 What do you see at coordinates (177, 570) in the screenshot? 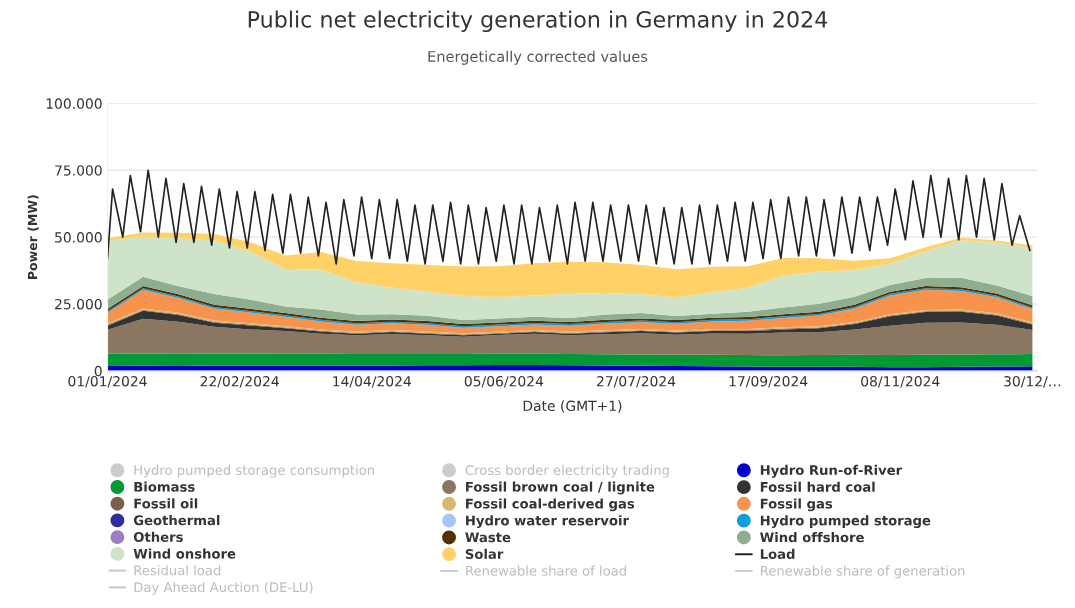
I see `legend-label: Residual load` at bounding box center [177, 570].